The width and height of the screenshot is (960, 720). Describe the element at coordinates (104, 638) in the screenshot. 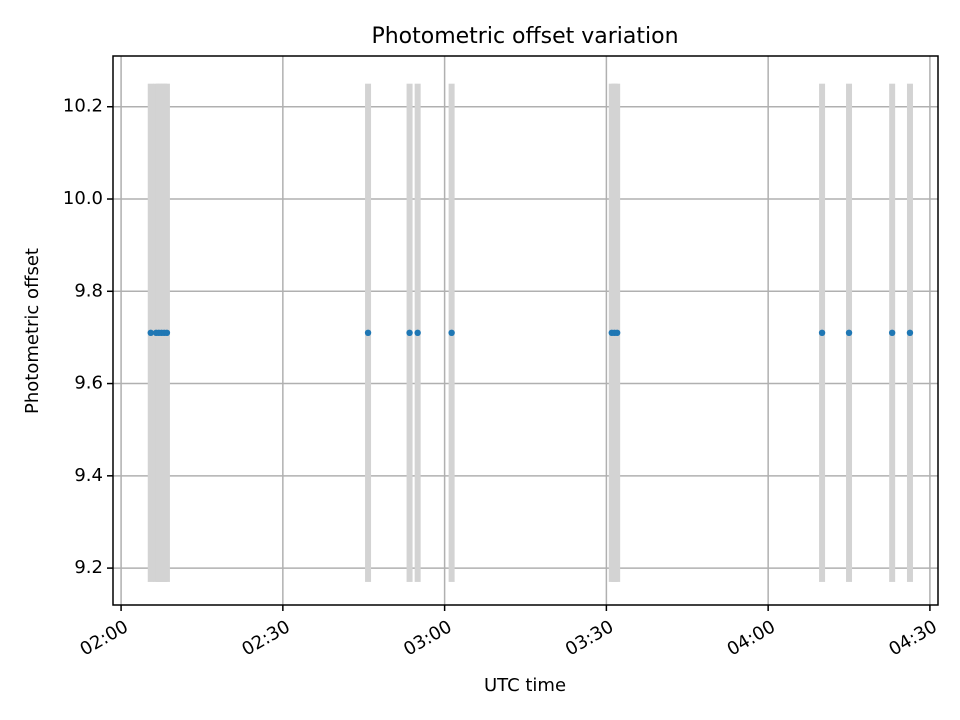

I see `x-tick-label: 02:00` at that location.